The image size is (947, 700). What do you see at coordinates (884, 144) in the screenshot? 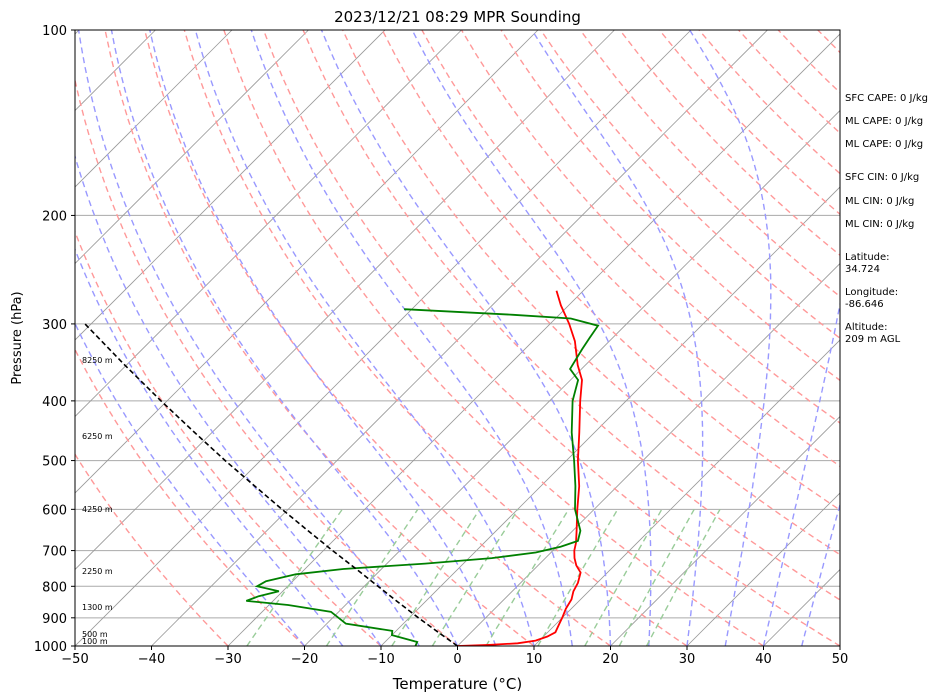
I see `ml-cape-label-2: ML CAPE: 0 J/kg` at bounding box center [884, 144].